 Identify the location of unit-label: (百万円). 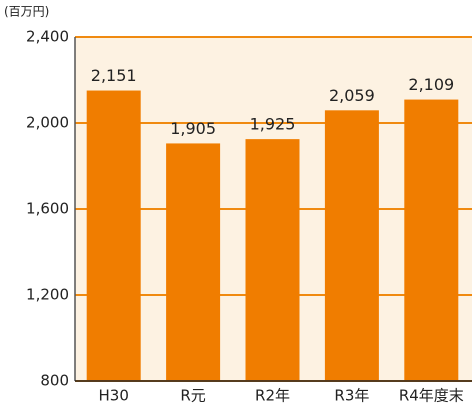
(26, 12).